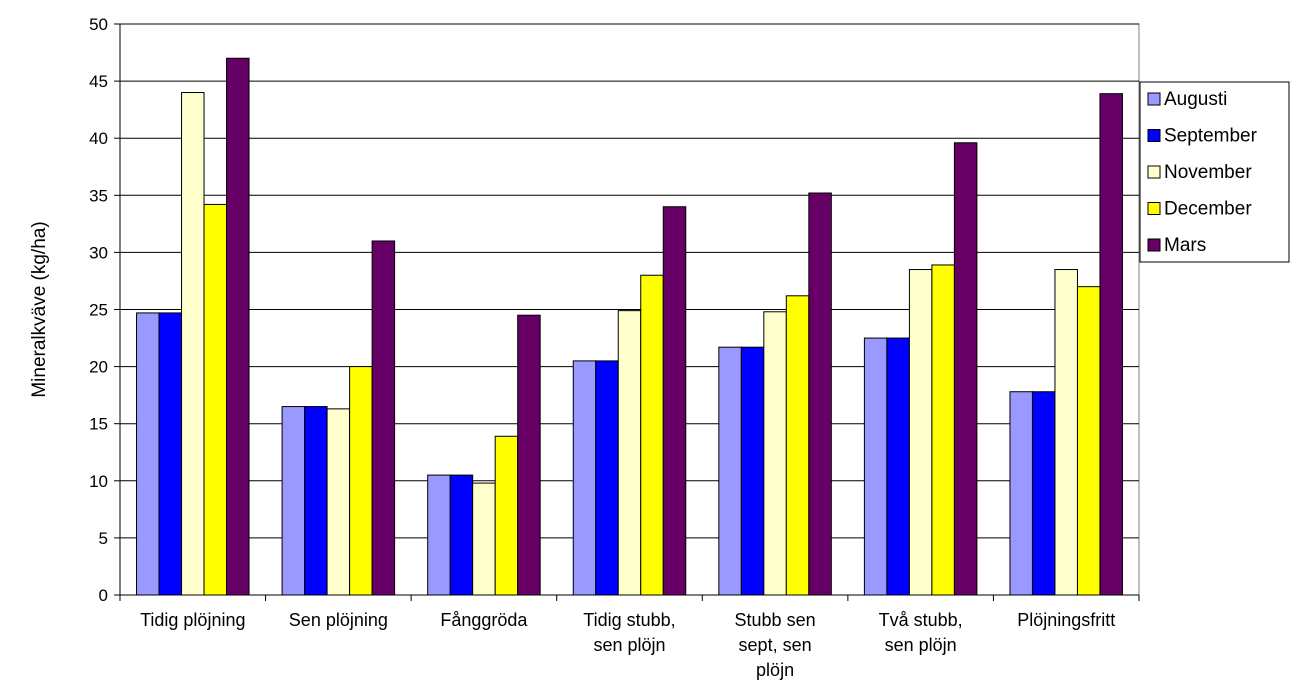 This screenshot has height=697, width=1290. I want to click on y-tick-label: 10, so click(98, 481).